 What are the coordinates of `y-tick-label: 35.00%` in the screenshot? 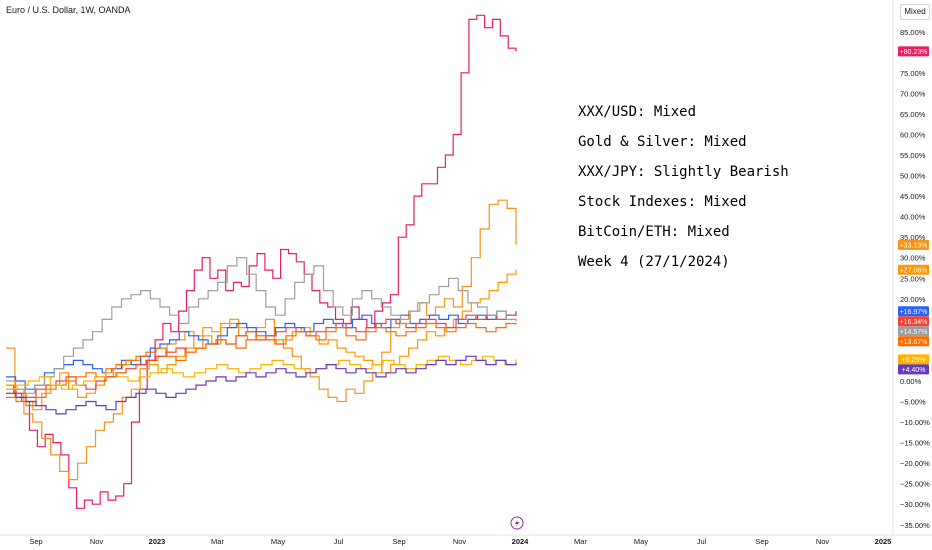 It's located at (913, 237).